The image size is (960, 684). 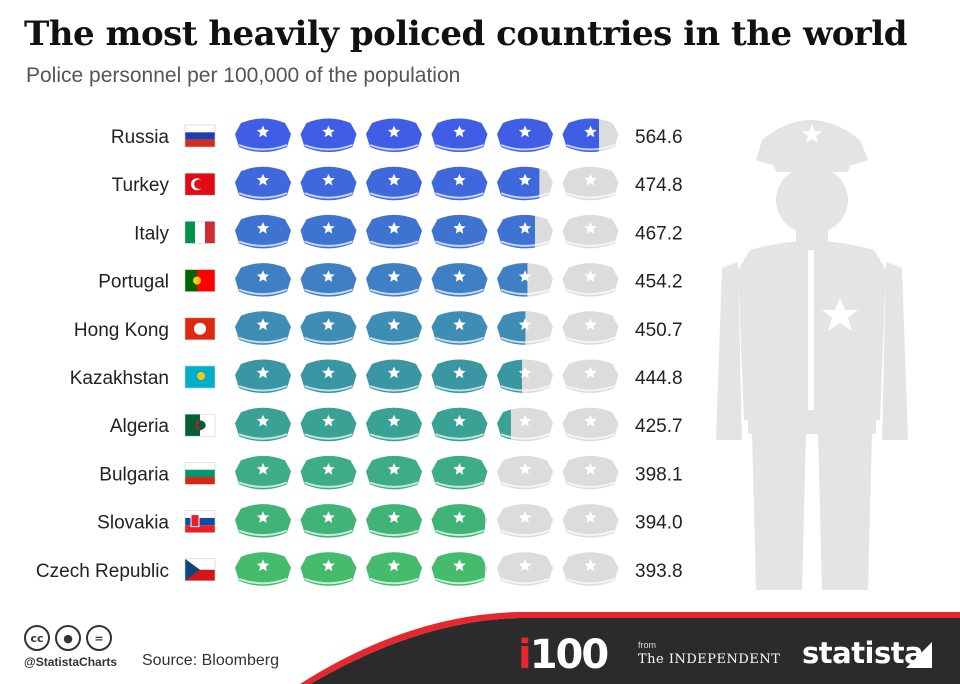 What do you see at coordinates (396, 424) in the screenshot?
I see `row-algeria: Algeria 425.7` at bounding box center [396, 424].